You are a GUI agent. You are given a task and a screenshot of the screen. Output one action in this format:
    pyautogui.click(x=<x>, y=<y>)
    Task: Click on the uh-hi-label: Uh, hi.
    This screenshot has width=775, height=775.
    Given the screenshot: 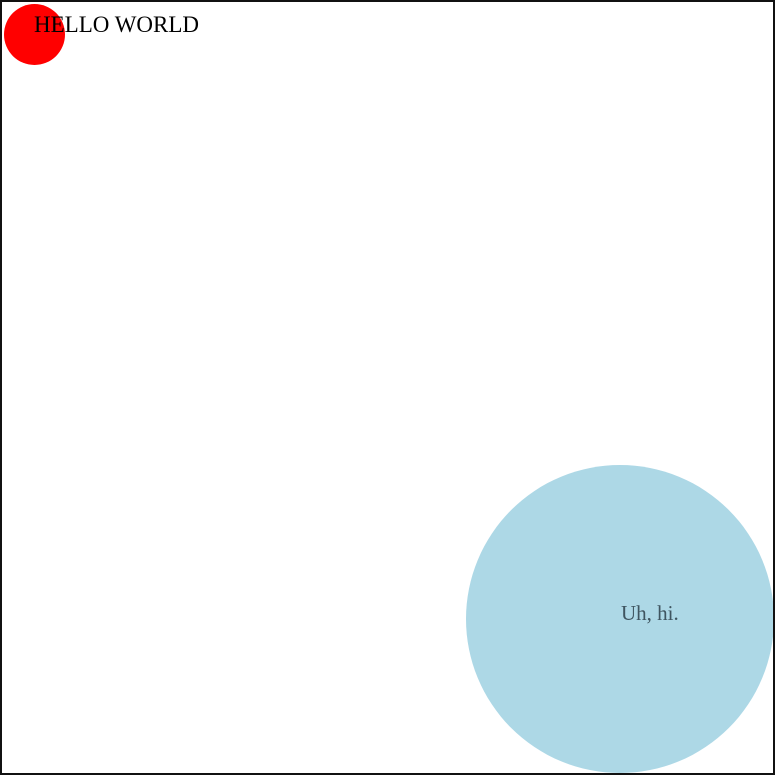 What is the action you would take?
    pyautogui.click(x=650, y=613)
    